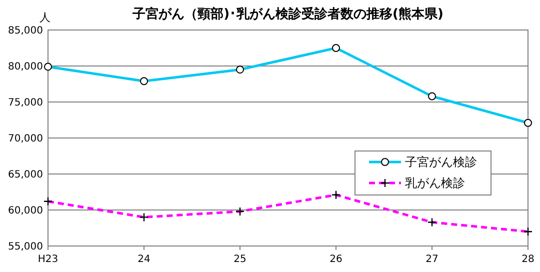 This screenshot has height=272, width=540. What do you see at coordinates (25, 67) in the screenshot?
I see `y-tick-label: 80,000` at bounding box center [25, 67].